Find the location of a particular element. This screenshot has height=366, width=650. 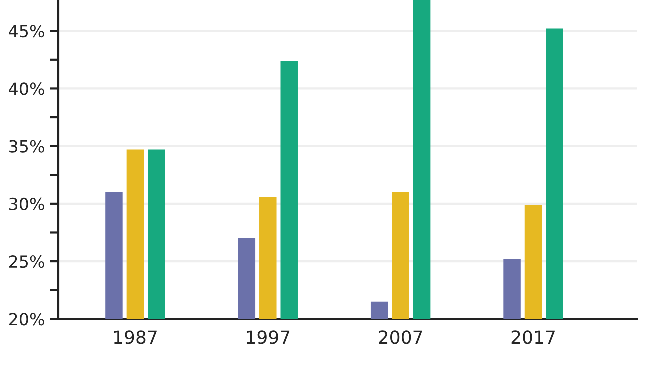

y-tick-label: 30% is located at coordinates (27, 204).